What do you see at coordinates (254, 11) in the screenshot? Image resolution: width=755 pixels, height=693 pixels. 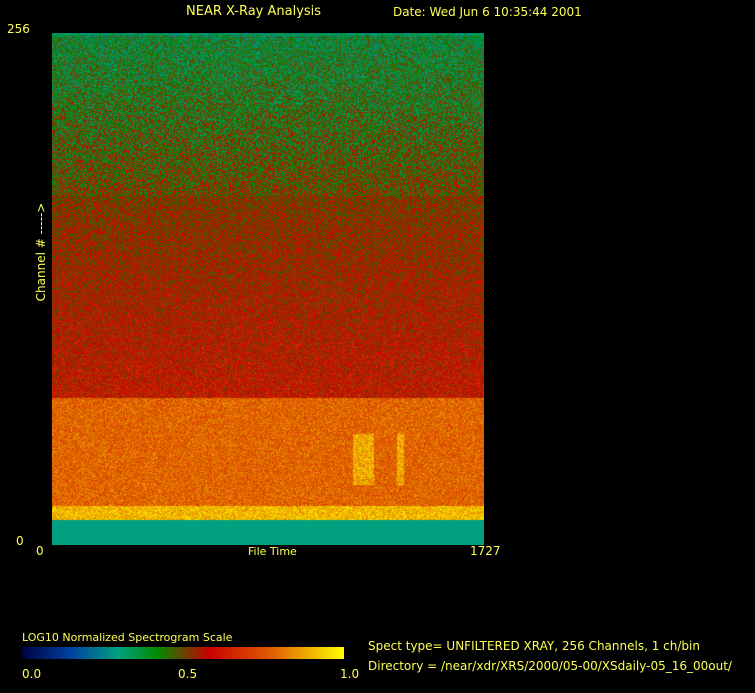 I see `chart-title: NEAR X-Ray Analysis` at bounding box center [254, 11].